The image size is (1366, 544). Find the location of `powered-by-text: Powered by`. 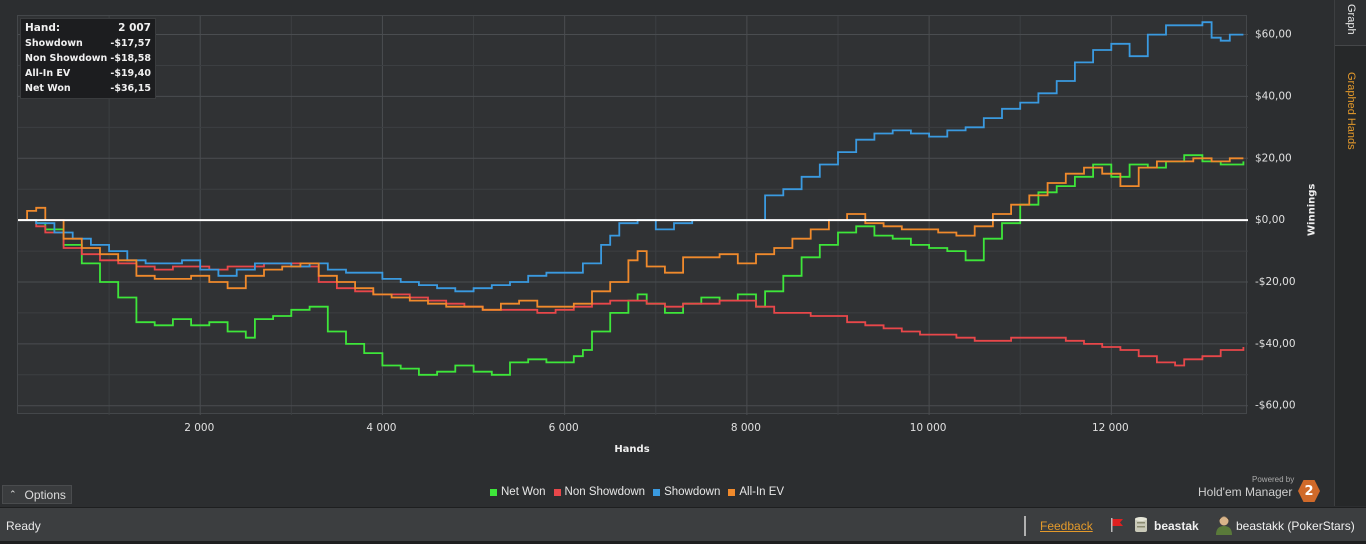

powered-by-text: Powered by is located at coordinates (1273, 479).